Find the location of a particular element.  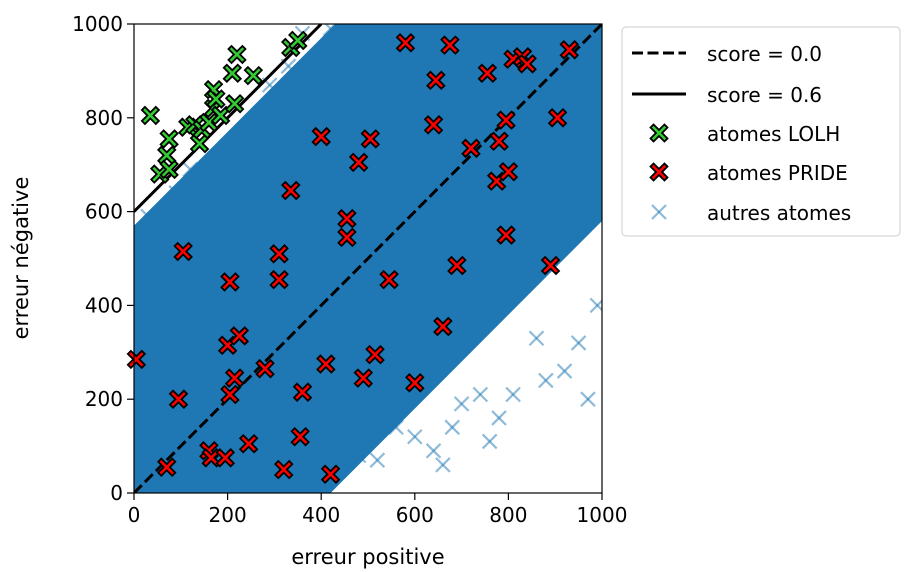

y-tick-label: 0 is located at coordinates (116, 493).